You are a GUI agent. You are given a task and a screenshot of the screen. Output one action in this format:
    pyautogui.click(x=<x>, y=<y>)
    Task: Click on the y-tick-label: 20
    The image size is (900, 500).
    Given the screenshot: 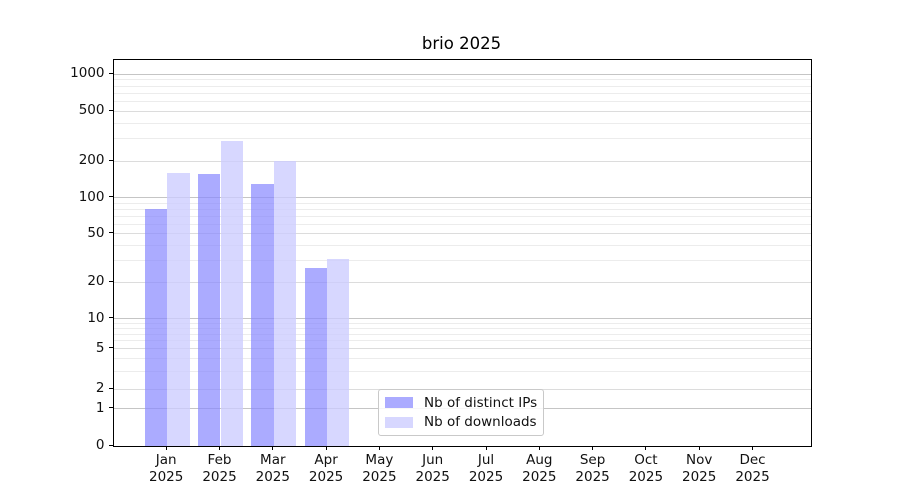 What is the action you would take?
    pyautogui.click(x=96, y=281)
    